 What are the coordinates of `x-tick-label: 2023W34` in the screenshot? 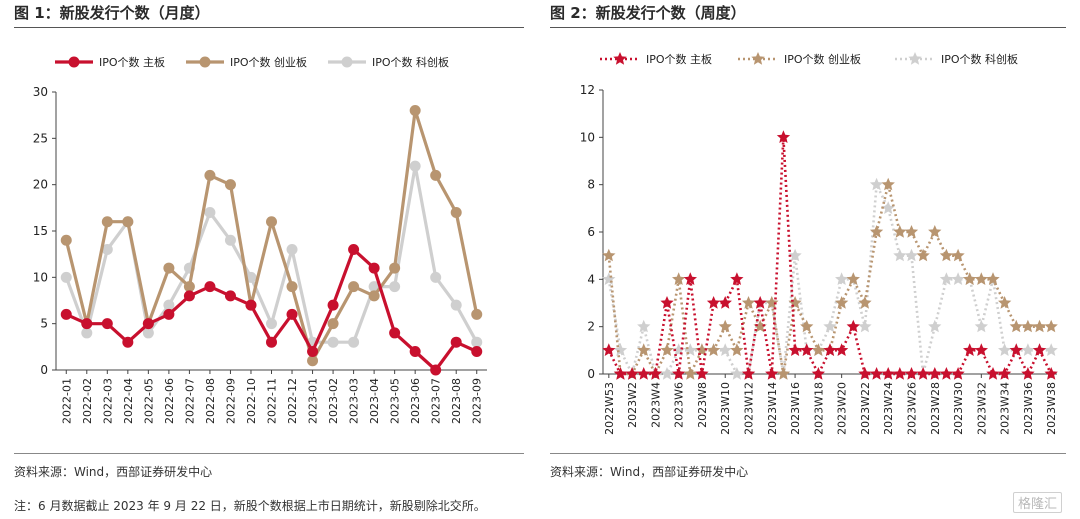 It's located at (1005, 408).